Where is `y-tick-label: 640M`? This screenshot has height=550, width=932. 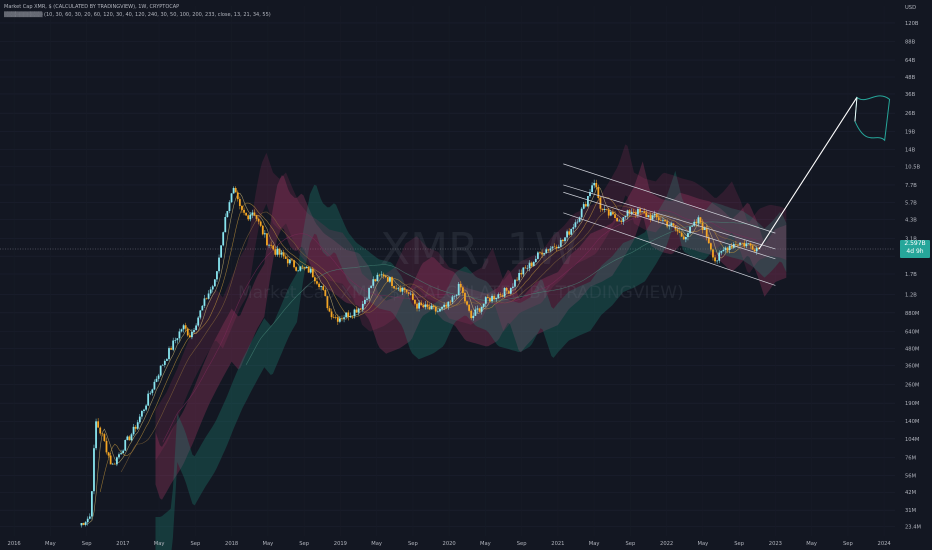
y-tick-label: 640M is located at coordinates (912, 333).